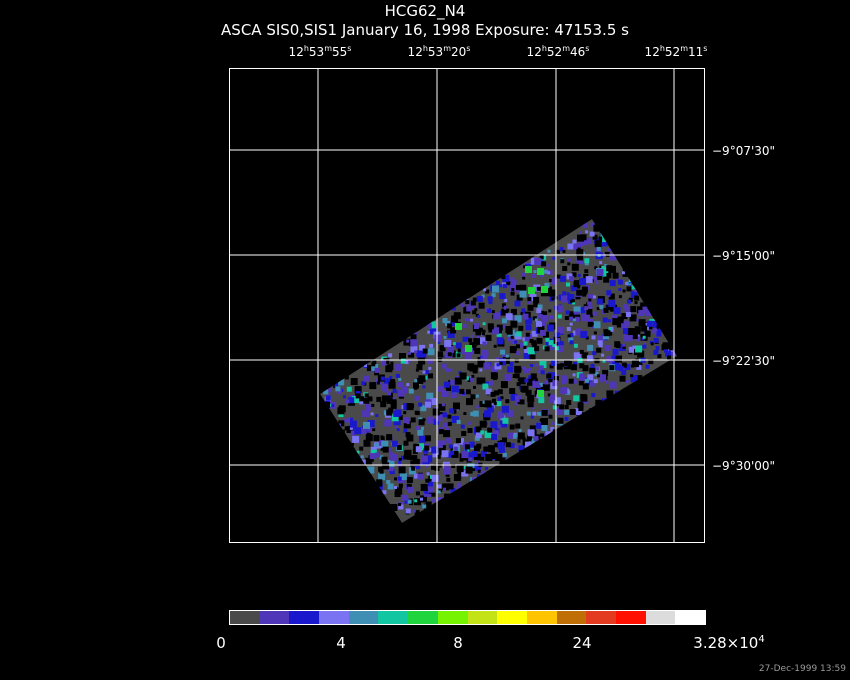  What do you see at coordinates (582, 643) in the screenshot?
I see `colorbar-label: 24` at bounding box center [582, 643].